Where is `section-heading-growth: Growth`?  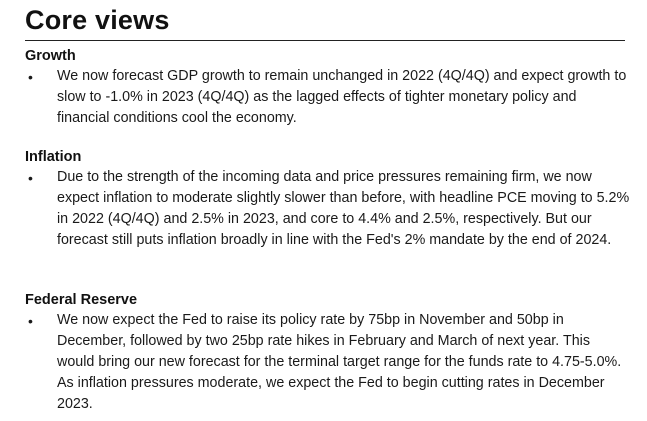
section-heading-growth: Growth is located at coordinates (50, 56).